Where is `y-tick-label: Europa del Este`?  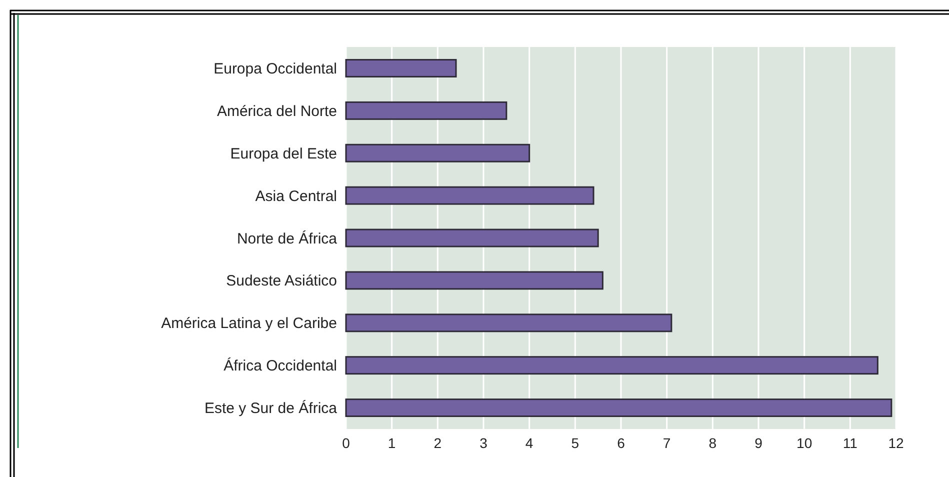 y-tick-label: Europa del Este is located at coordinates (283, 153).